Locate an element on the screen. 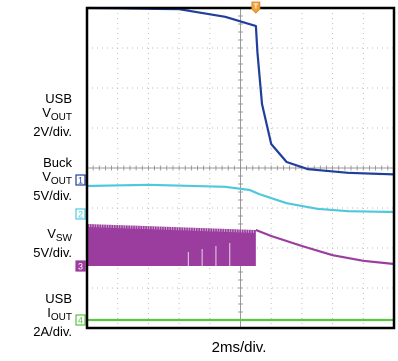  trigger-marker: T is located at coordinates (256, 7).